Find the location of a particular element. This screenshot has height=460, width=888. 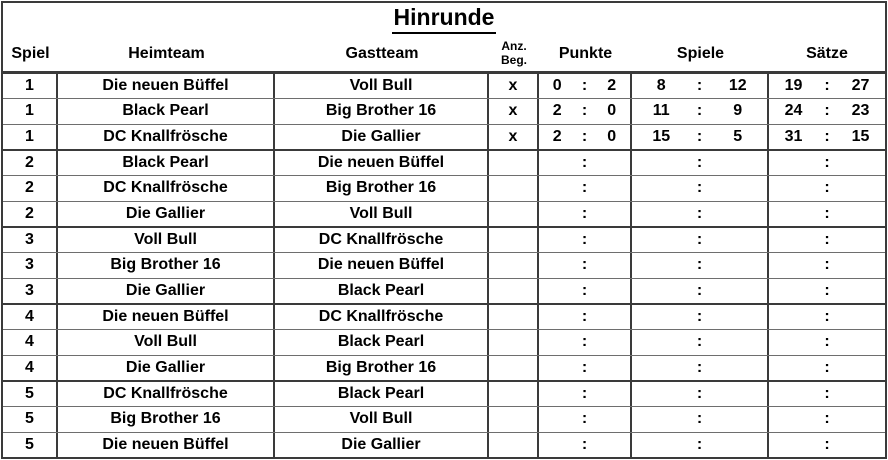

punkte-heim-value: 2 is located at coordinates (557, 111).